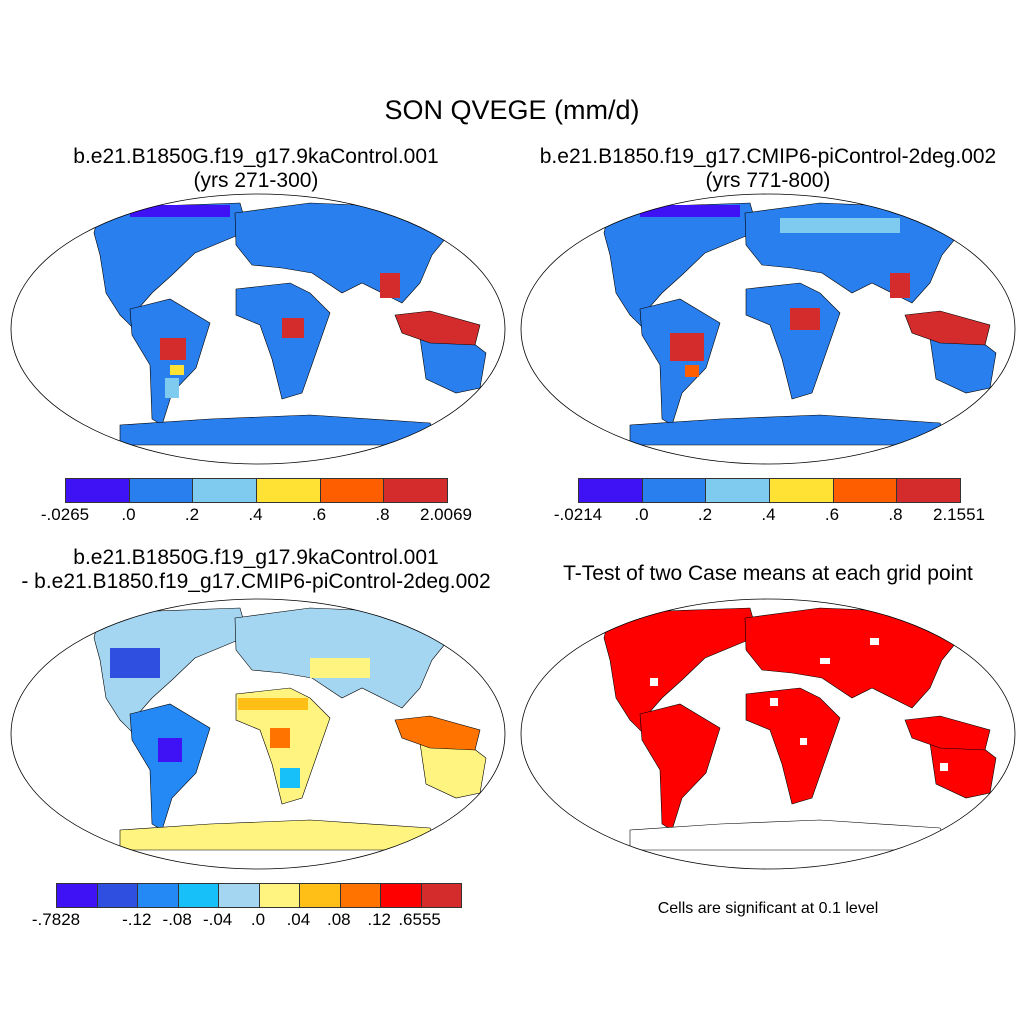 This screenshot has height=1024, width=1024. I want to click on map-panel4, so click(768, 734).